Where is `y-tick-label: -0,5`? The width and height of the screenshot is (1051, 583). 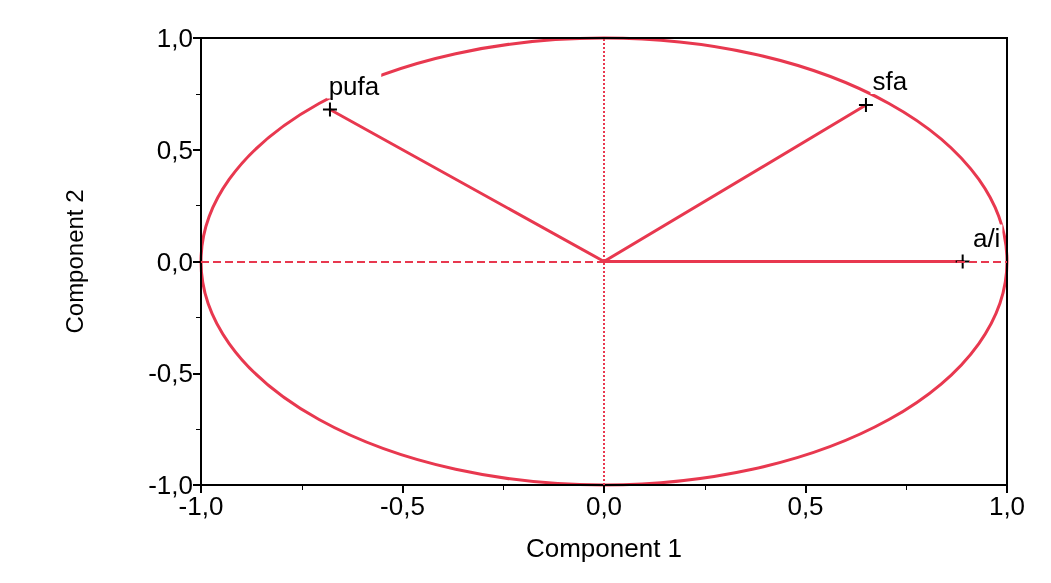
y-tick-label: -0,5 is located at coordinates (170, 373).